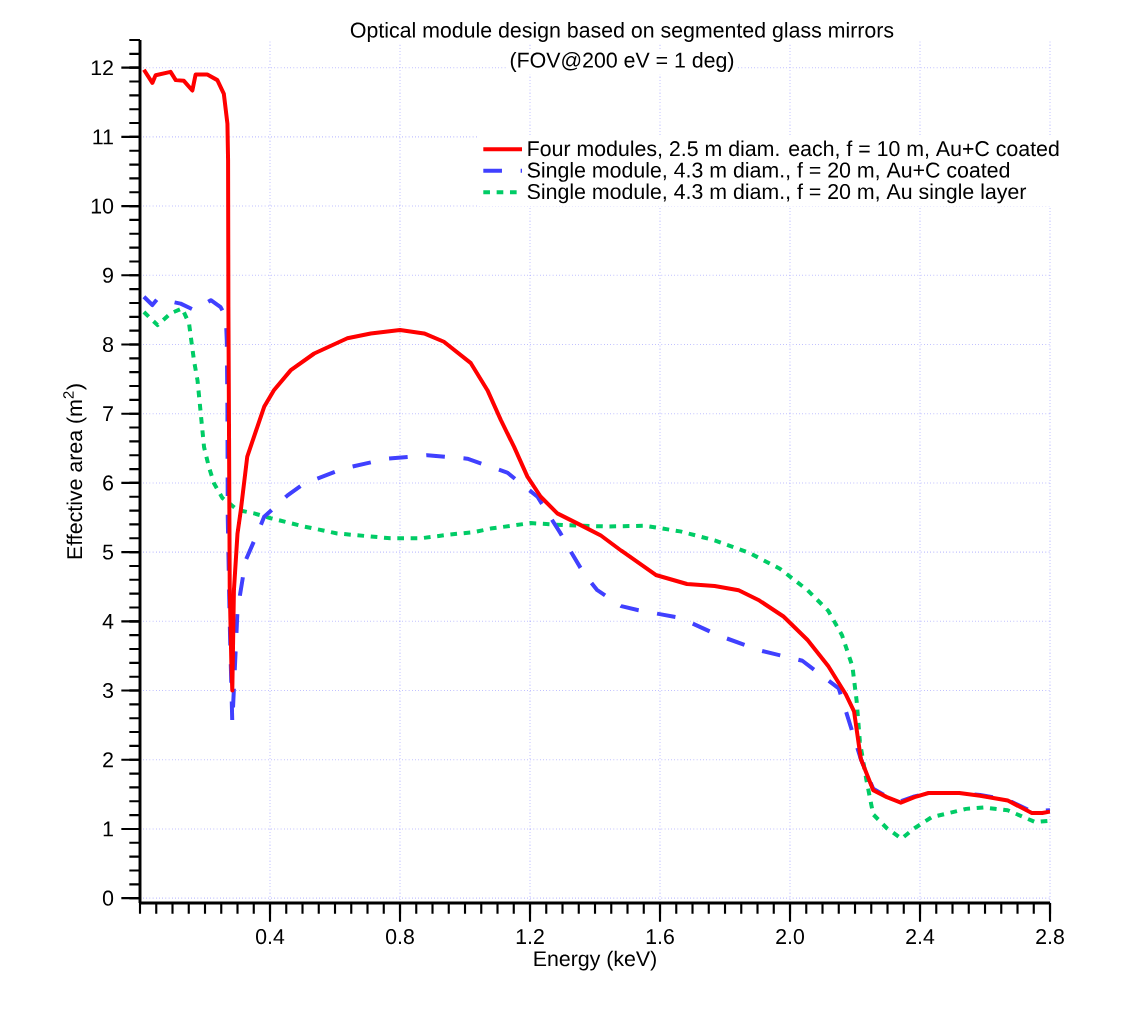 Image resolution: width=1126 pixels, height=1010 pixels. What do you see at coordinates (108, 275) in the screenshot?
I see `y-tick-label: 9` at bounding box center [108, 275].